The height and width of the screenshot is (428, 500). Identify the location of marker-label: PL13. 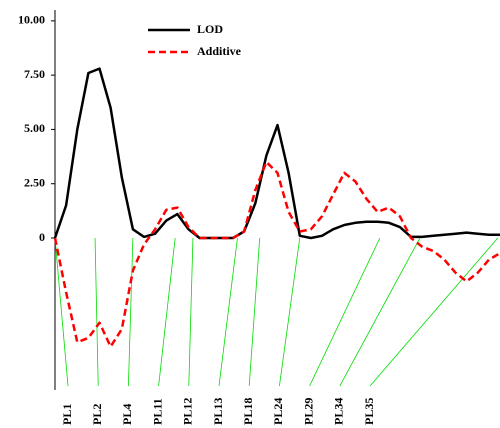
(218, 411).